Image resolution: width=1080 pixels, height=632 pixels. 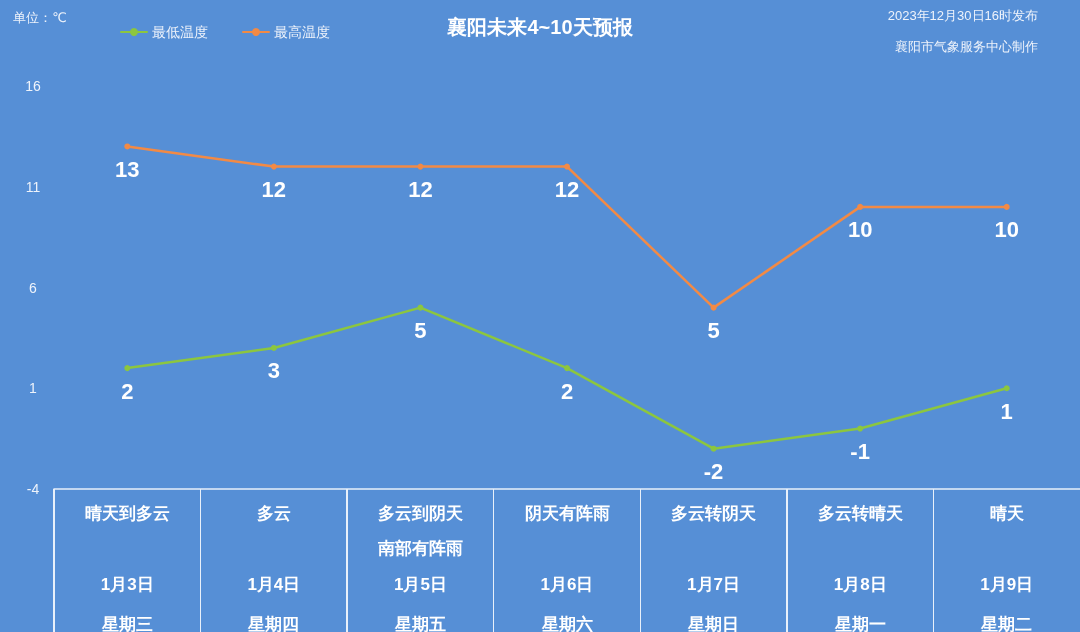 What do you see at coordinates (33, 86) in the screenshot?
I see `y-tick-label: 16` at bounding box center [33, 86].